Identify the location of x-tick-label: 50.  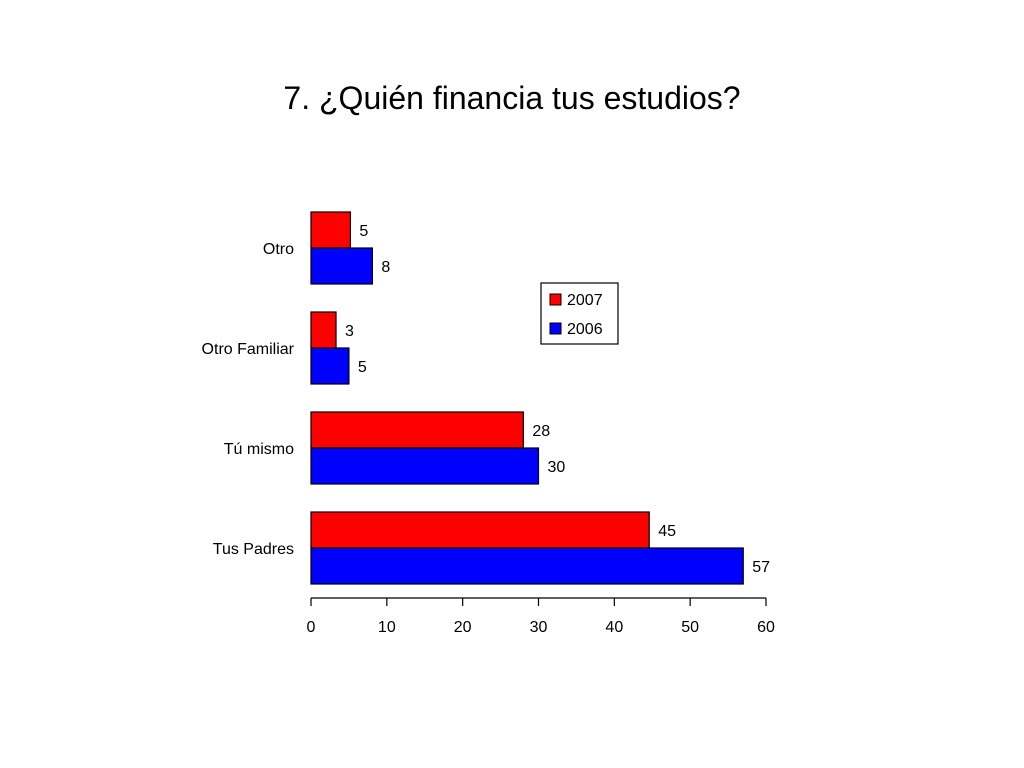
(690, 627).